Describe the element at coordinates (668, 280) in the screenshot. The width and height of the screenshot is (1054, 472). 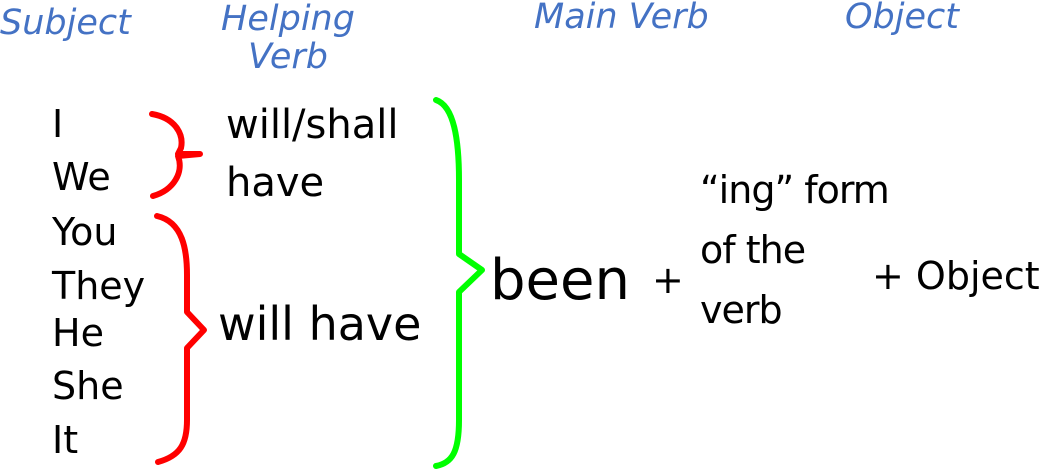
I see `plus-sign: +` at that location.